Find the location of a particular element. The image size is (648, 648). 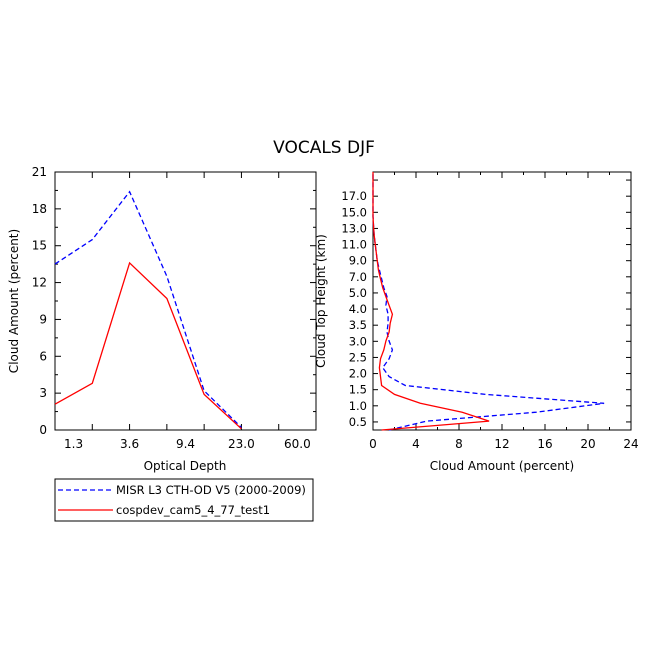

left-x-axis-label: Optical Depth is located at coordinates (185, 466).